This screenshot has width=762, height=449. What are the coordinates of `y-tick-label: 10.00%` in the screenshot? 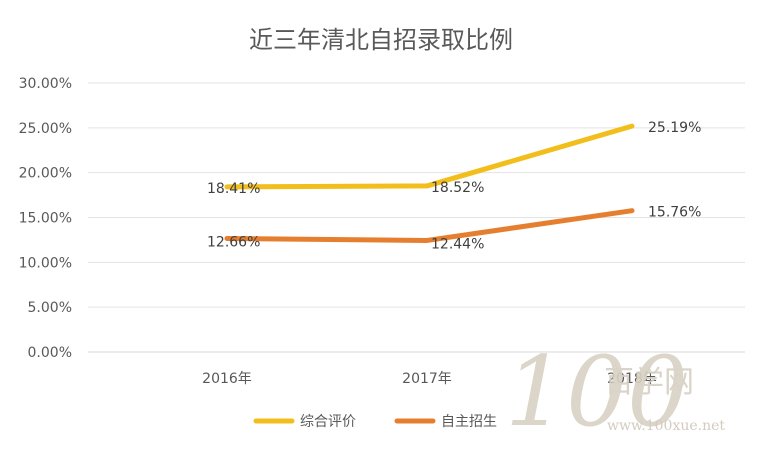 It's located at (45, 263).